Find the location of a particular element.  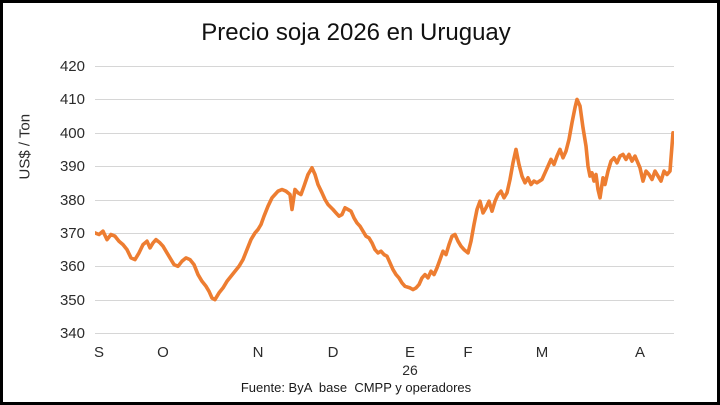

y-tick-340: 340 is located at coordinates (72, 333).